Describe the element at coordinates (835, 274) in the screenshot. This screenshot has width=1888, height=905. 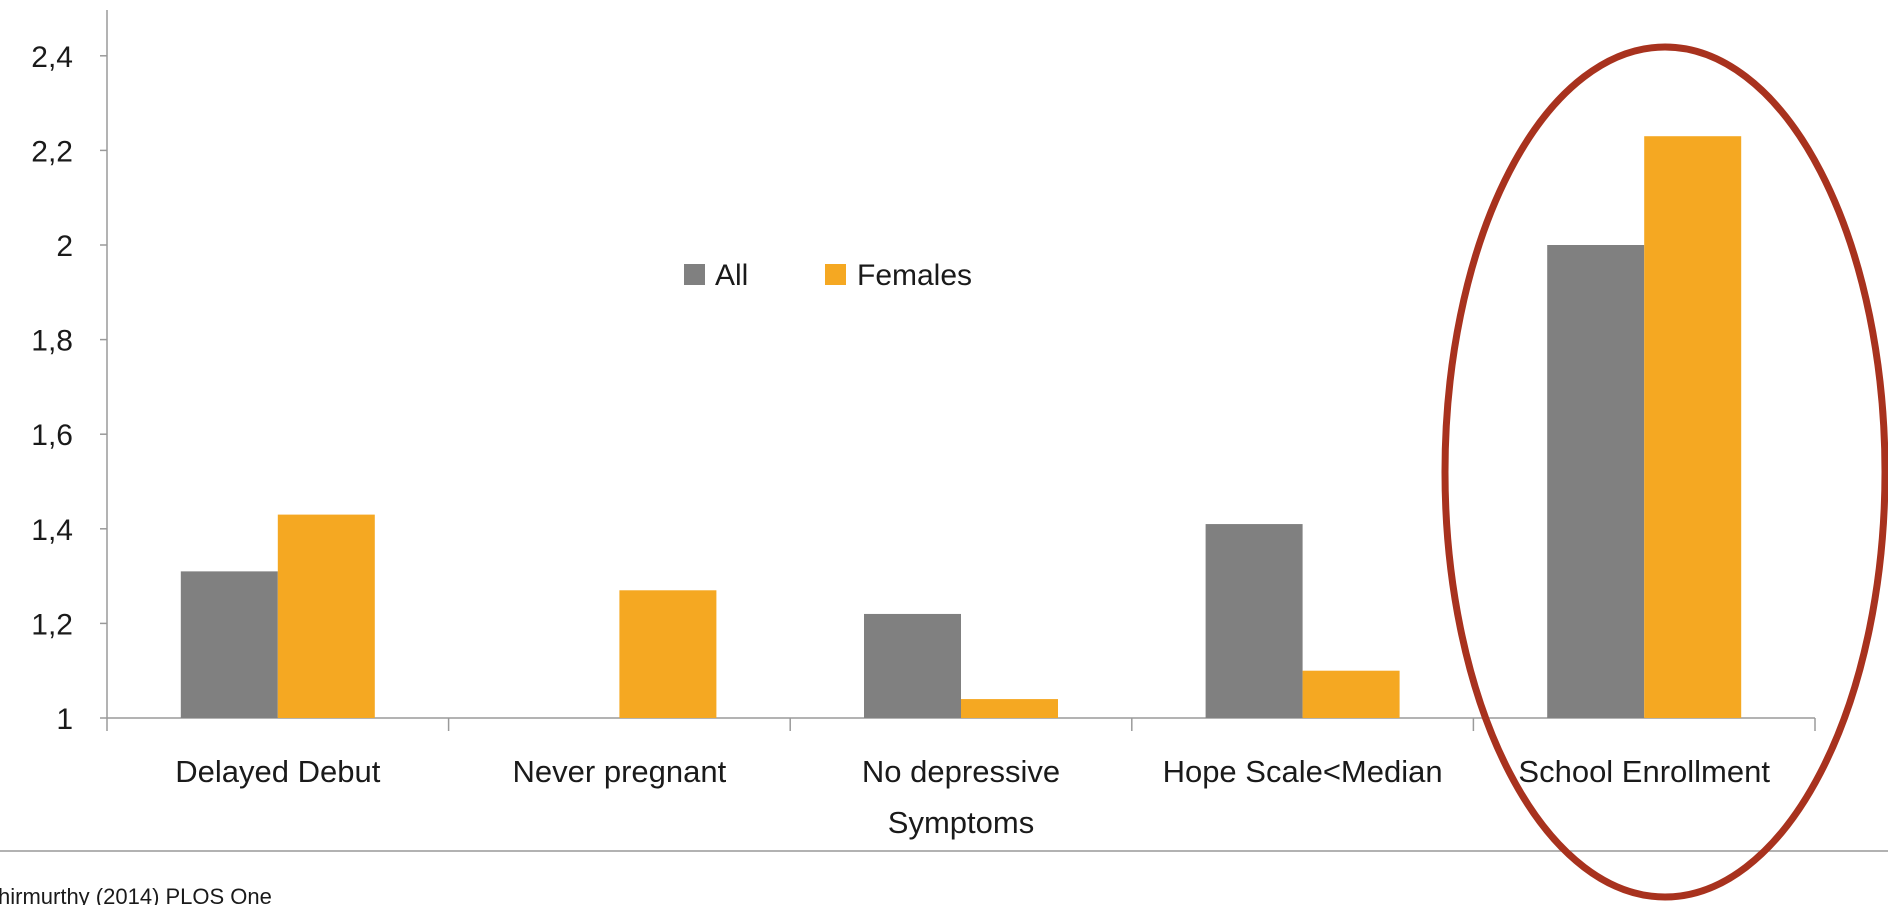
I see `legend-swatch-females` at that location.